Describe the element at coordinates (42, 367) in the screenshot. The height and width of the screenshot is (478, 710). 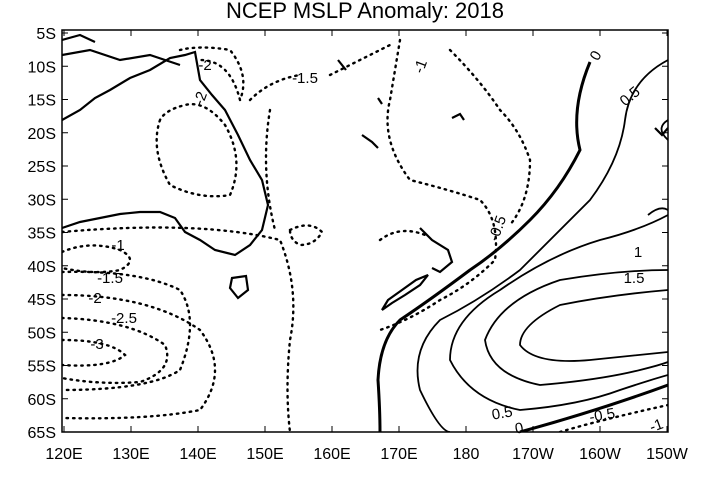
I see `y-tick-label: 55S` at that location.